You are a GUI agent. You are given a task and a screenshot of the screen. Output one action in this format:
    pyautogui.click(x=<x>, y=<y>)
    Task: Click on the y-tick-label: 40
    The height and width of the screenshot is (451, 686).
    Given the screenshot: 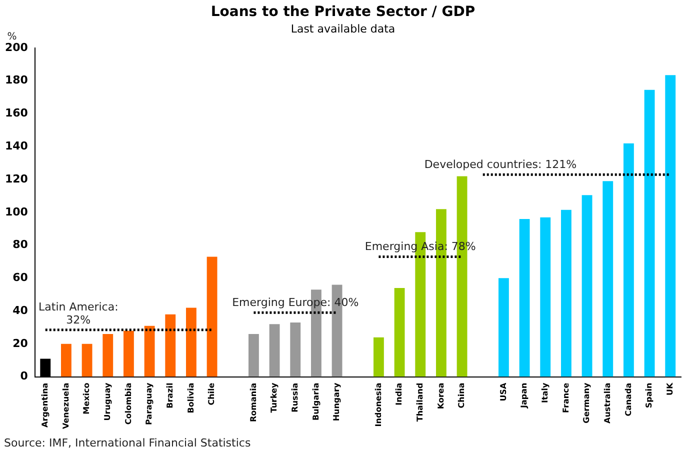 What is the action you would take?
    pyautogui.click(x=20, y=310)
    